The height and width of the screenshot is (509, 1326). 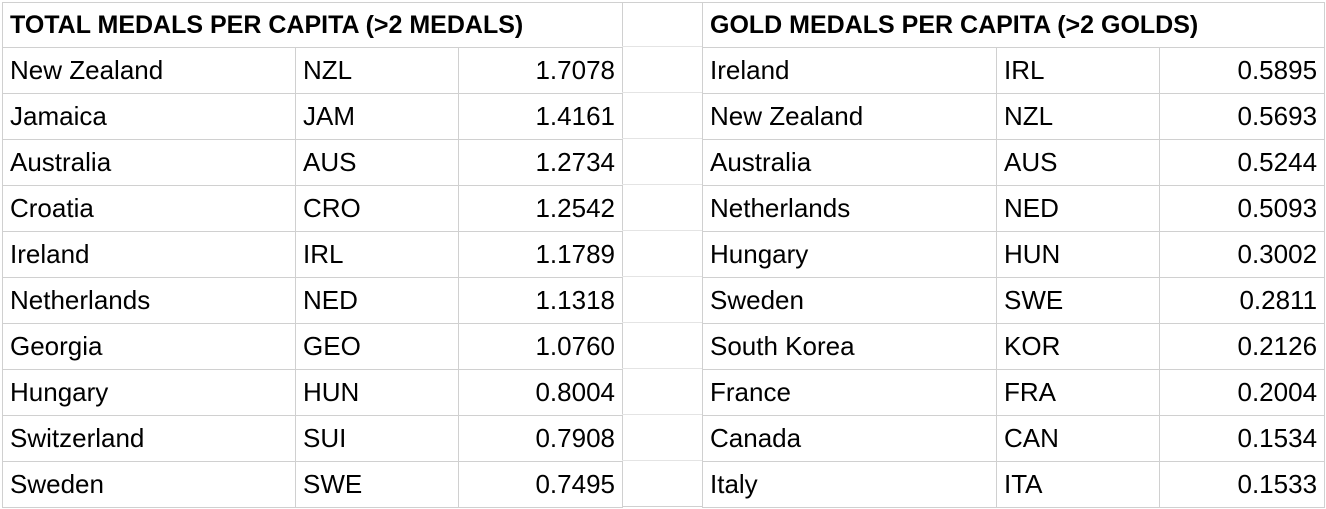 What do you see at coordinates (540, 484) in the screenshot?
I see `value-cell: 0.7495` at bounding box center [540, 484].